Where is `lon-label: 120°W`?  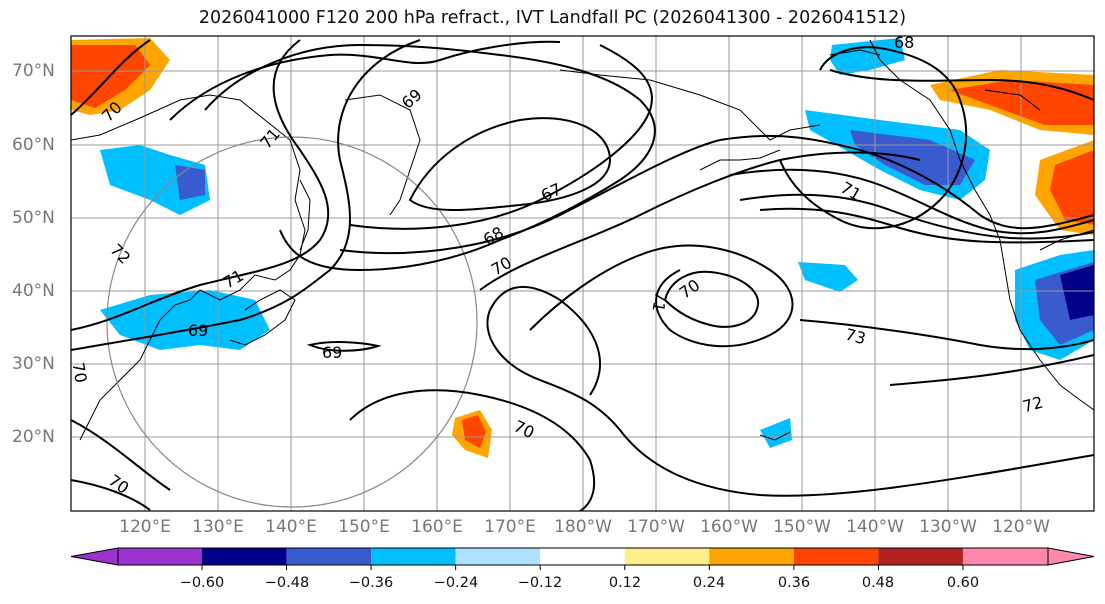 lon-label: 120°W is located at coordinates (1021, 527).